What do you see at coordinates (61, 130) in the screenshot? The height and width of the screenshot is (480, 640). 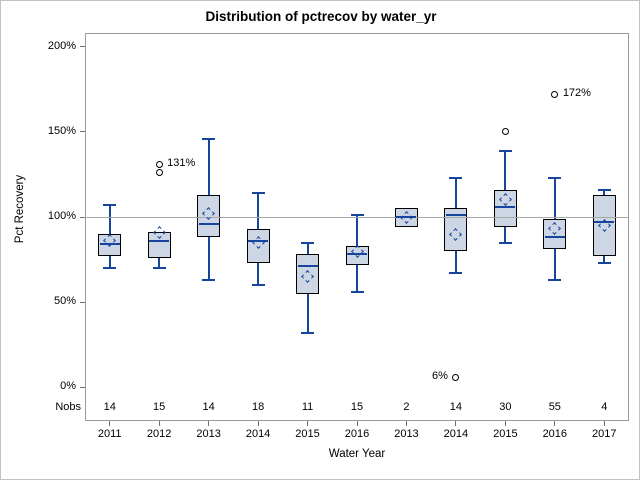 I see `y-tick-label: 150%` at bounding box center [61, 130].